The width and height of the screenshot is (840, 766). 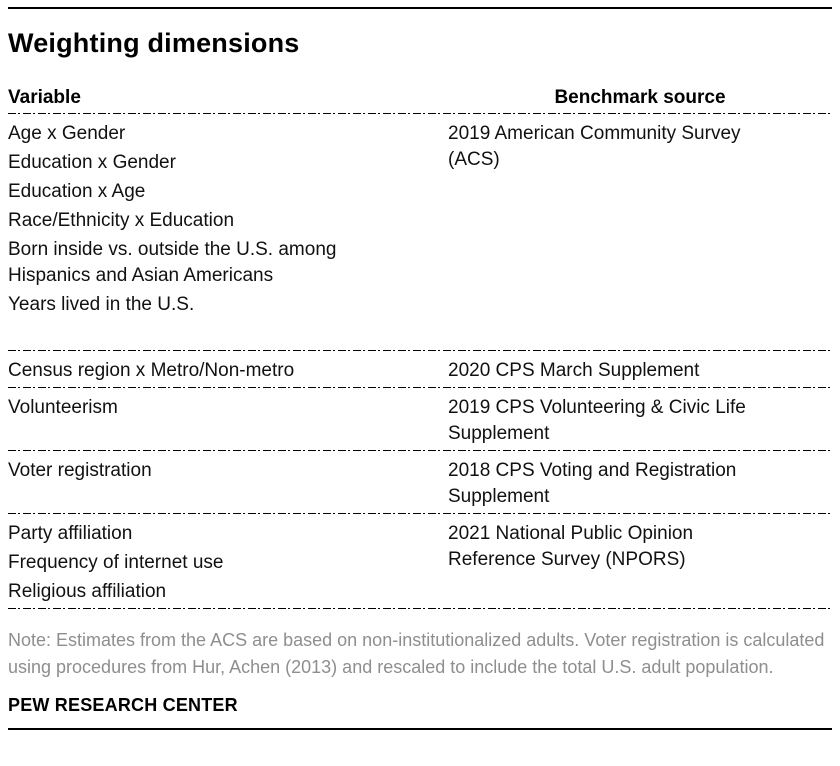 What do you see at coordinates (228, 534) in the screenshot?
I see `variable-item: Party affiliation` at bounding box center [228, 534].